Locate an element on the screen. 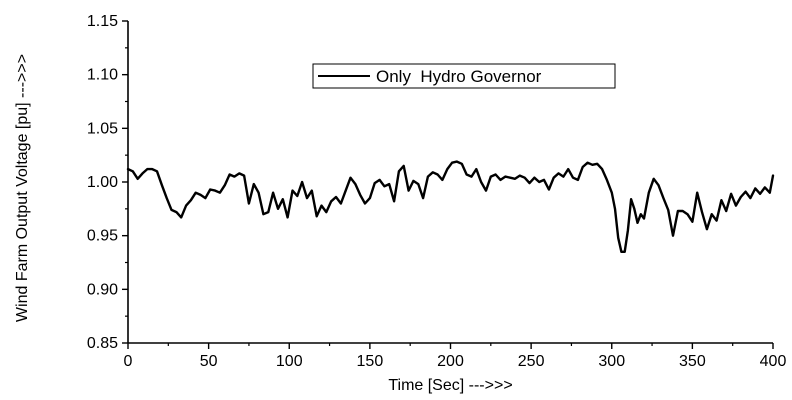  x-tick-label: 150 is located at coordinates (370, 361).